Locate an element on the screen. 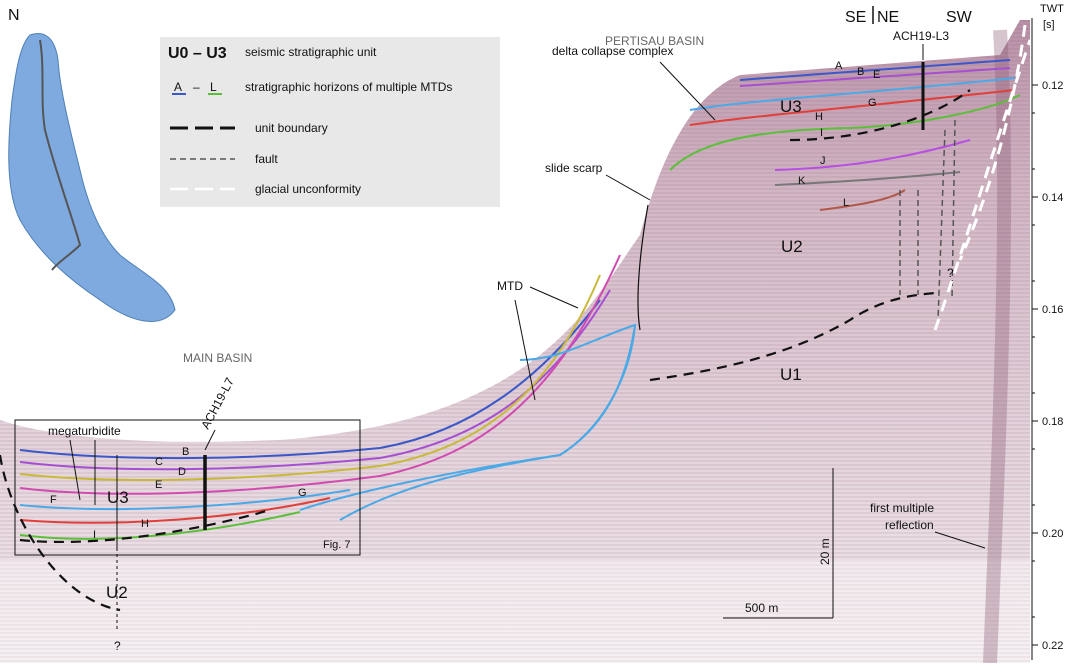 The height and width of the screenshot is (668, 1072). letter-g: G is located at coordinates (872, 103).